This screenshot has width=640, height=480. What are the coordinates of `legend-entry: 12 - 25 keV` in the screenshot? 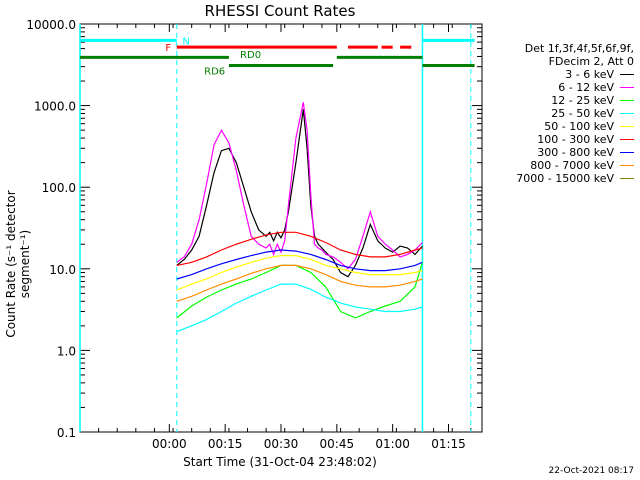 It's located at (575, 100).